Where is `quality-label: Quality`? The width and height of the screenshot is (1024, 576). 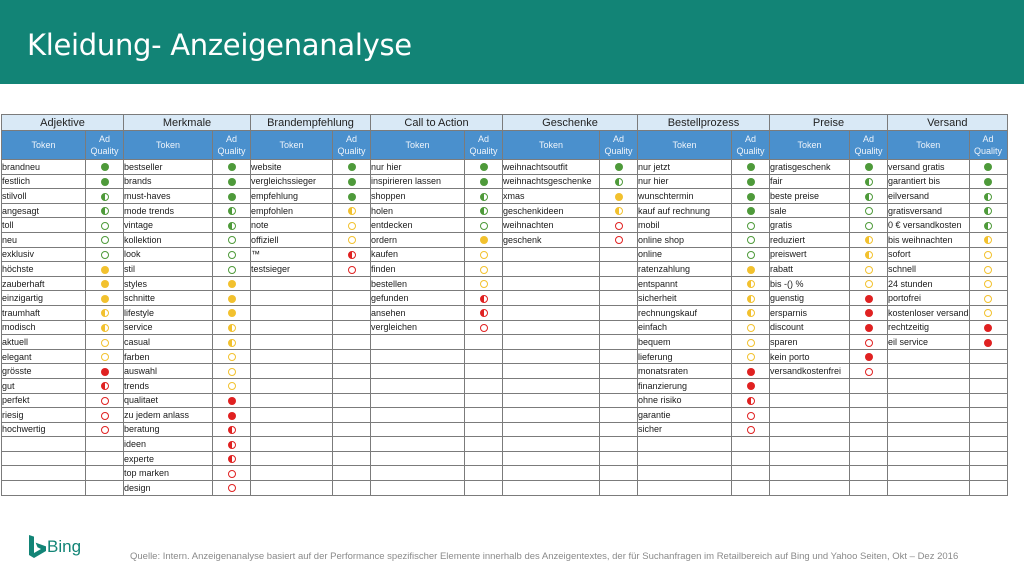
quality-label: Quality is located at coordinates (868, 151).